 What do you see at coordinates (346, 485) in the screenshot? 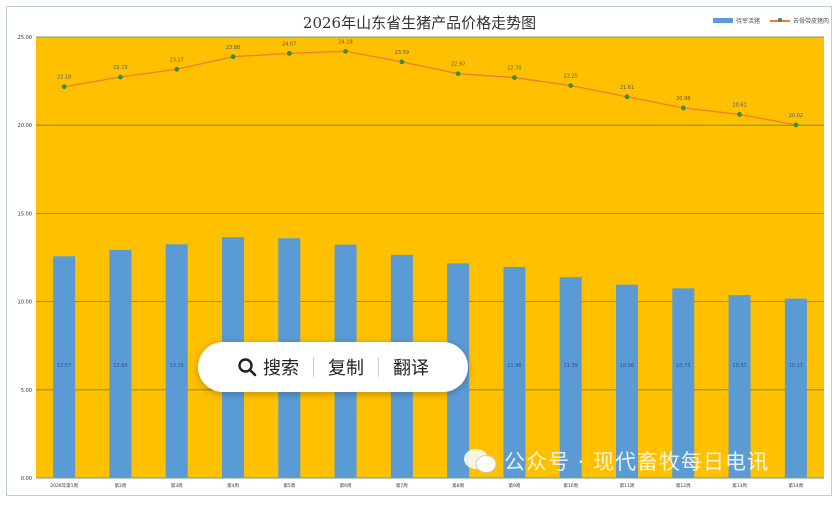
I see `x-tick-label: 第6周` at bounding box center [346, 485].